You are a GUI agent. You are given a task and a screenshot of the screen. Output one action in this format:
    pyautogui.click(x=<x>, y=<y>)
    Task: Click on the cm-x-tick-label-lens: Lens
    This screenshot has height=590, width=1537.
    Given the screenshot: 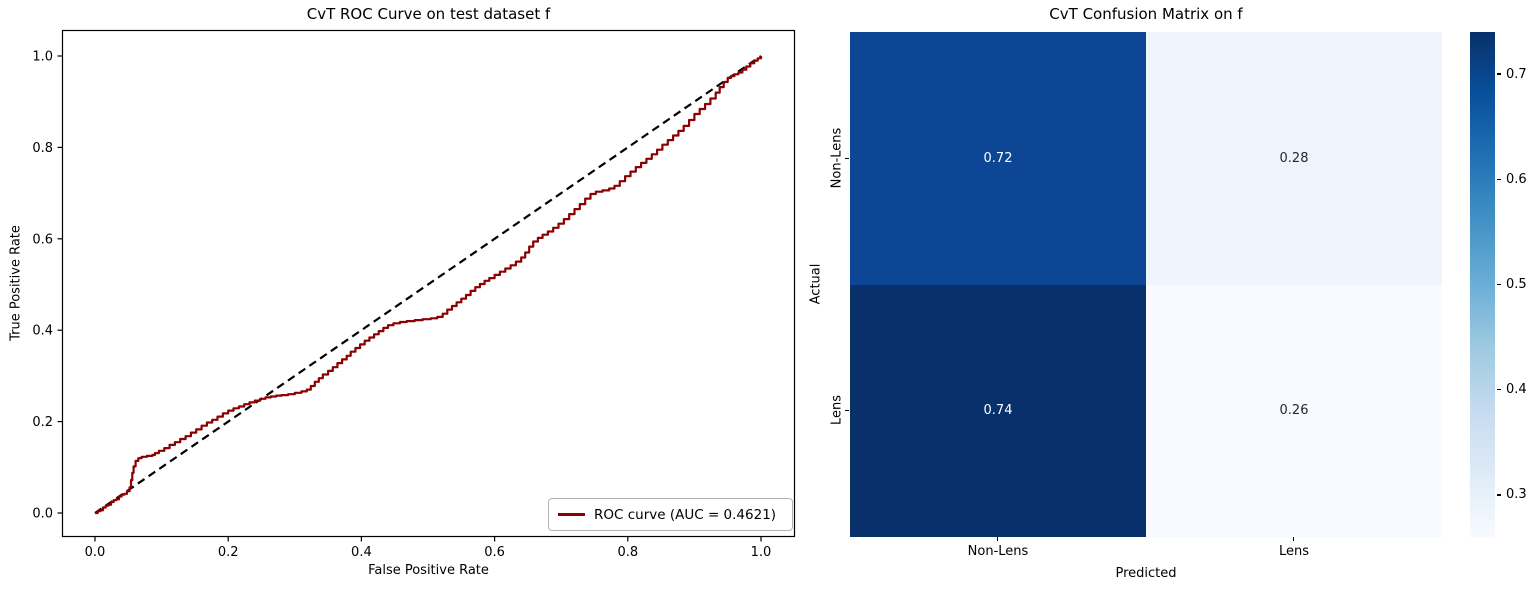 What is the action you would take?
    pyautogui.click(x=1294, y=551)
    